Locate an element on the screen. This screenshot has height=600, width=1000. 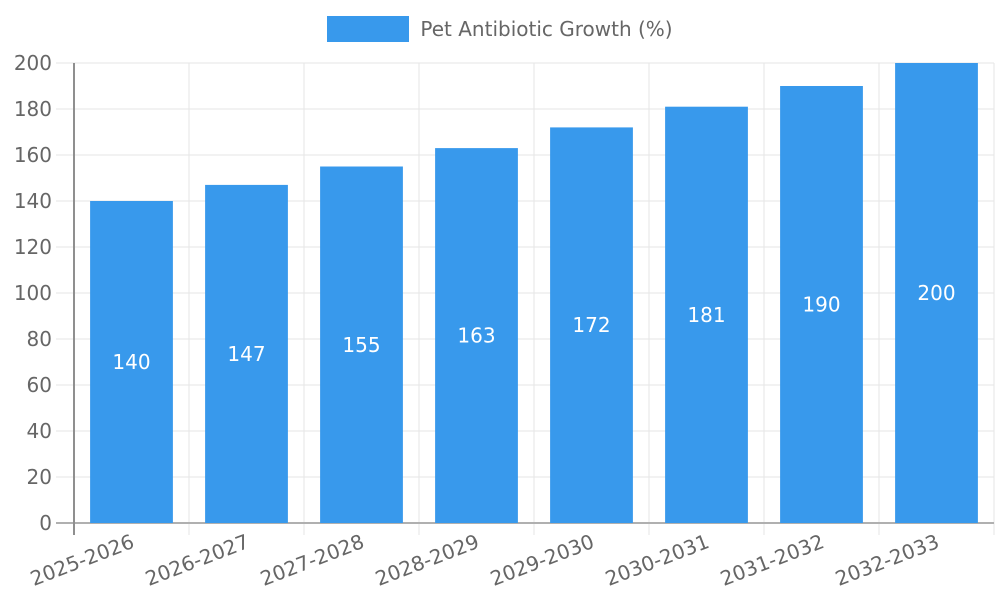
y-tick-label: 200 is located at coordinates (33, 63).